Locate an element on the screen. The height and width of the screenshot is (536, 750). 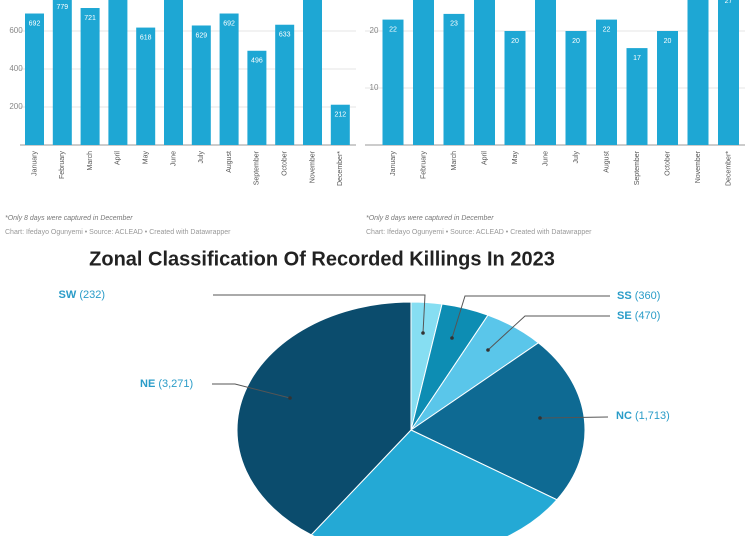
value-label: 212 is located at coordinates (340, 115).